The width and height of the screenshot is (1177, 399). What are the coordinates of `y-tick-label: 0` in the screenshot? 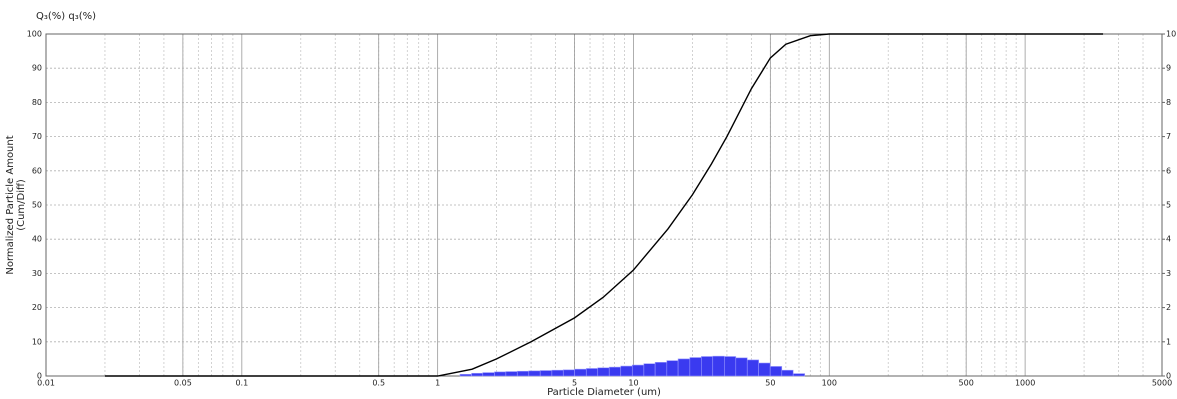 It's located at (39, 376).